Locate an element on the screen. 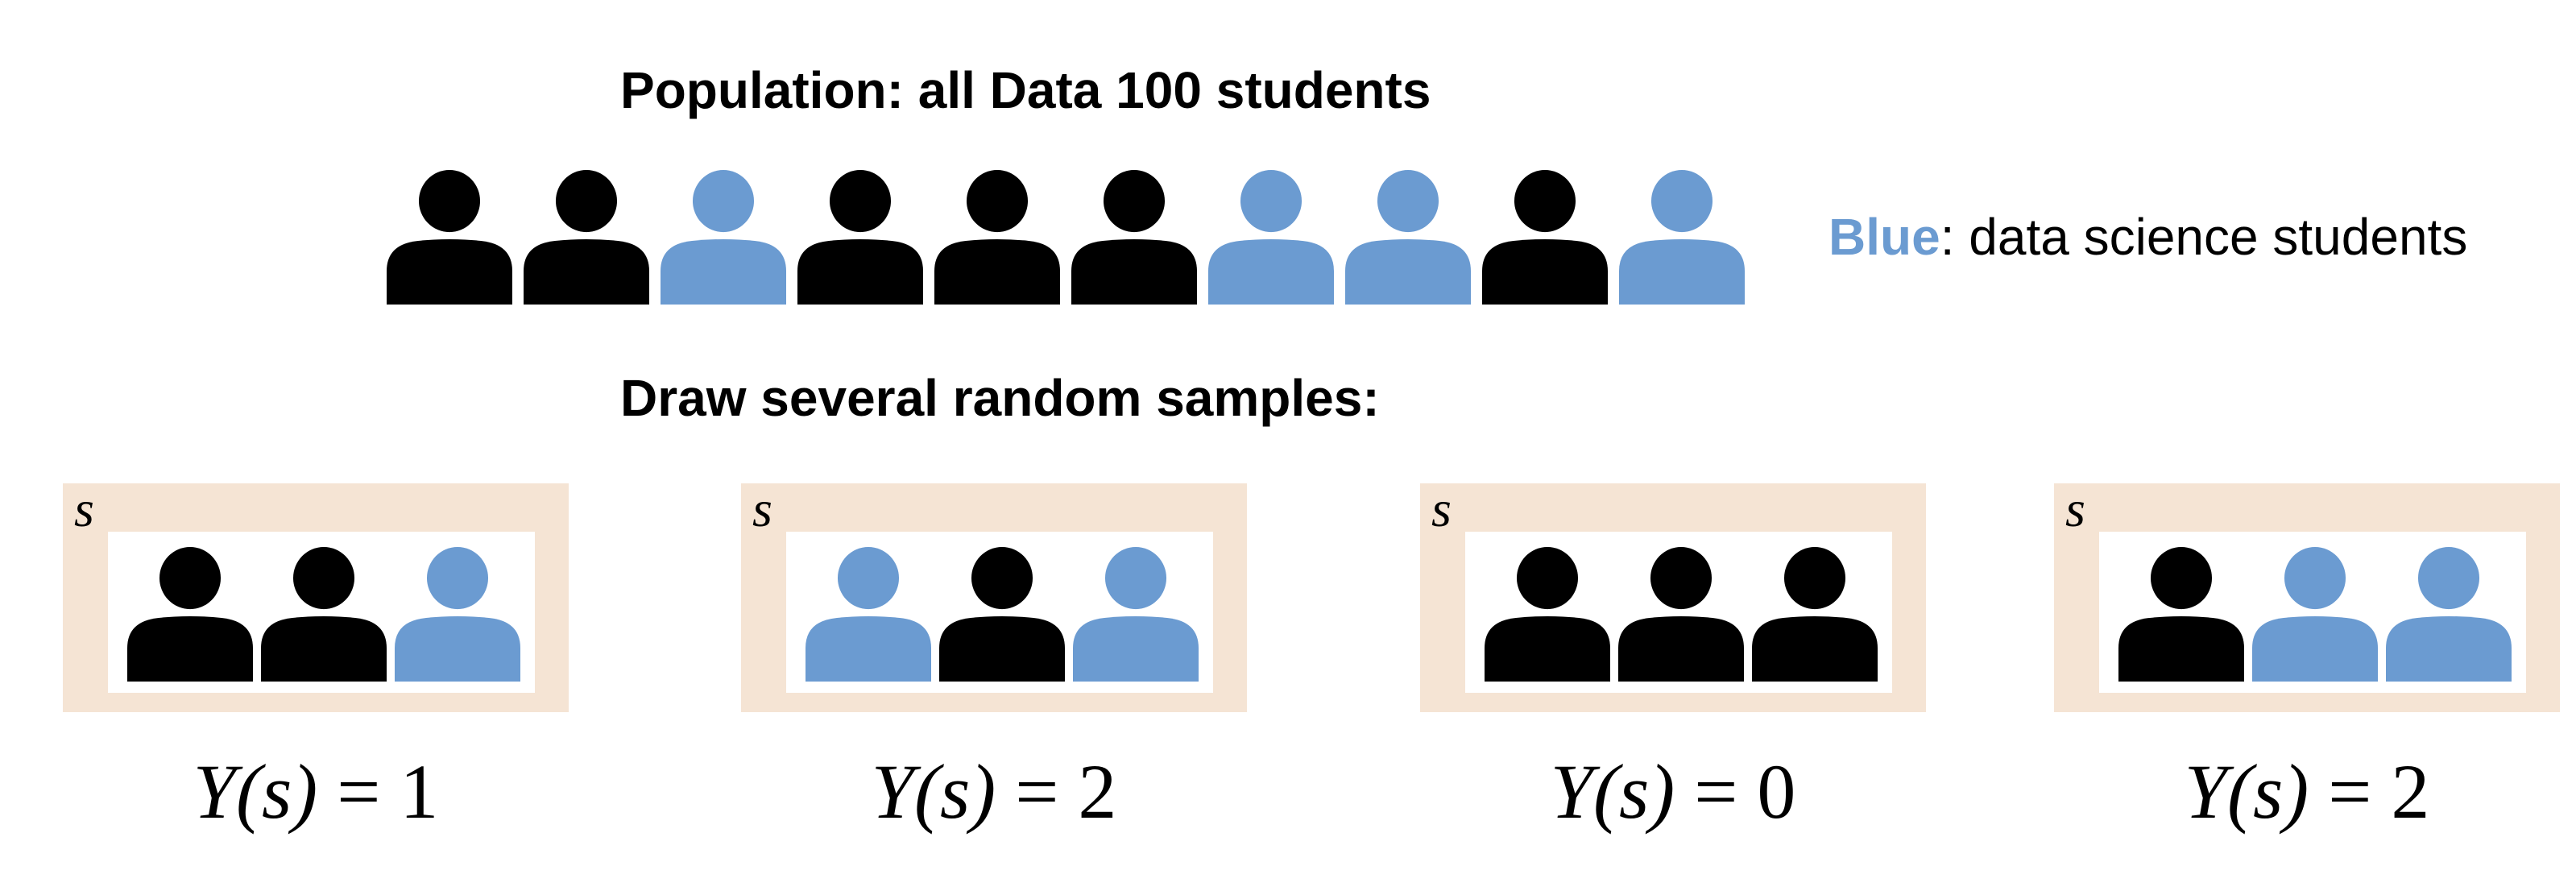 The image size is (2576, 891). samples-title: Draw several random samples: is located at coordinates (1000, 398).